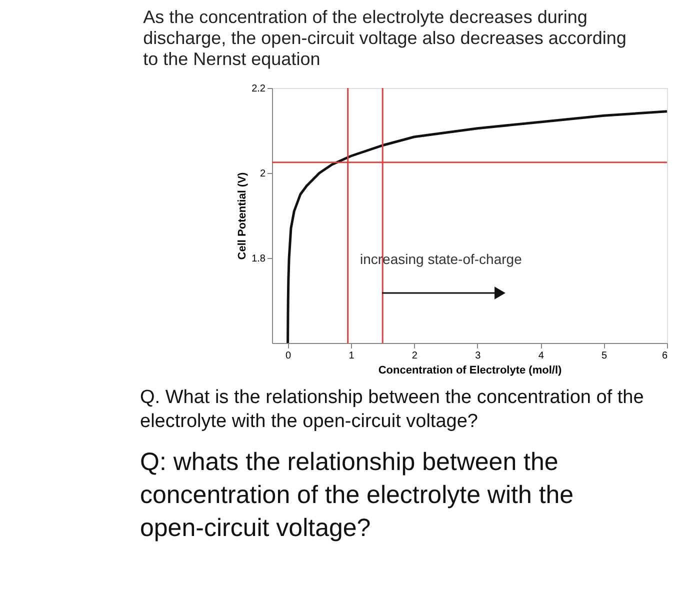 This screenshot has height=589, width=700. What do you see at coordinates (665, 356) in the screenshot?
I see `x-tick-label: 6` at bounding box center [665, 356].